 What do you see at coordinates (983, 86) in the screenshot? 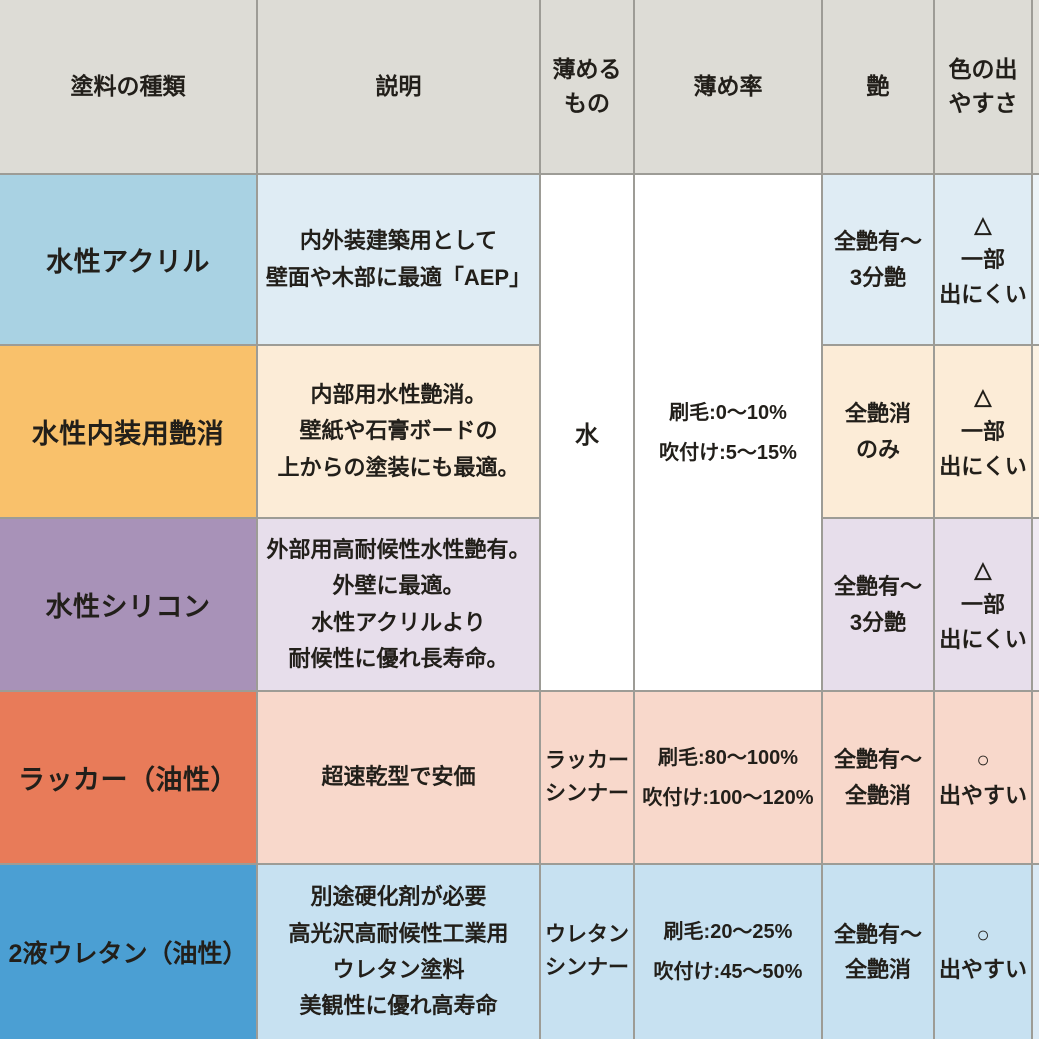
I see `header-color-ease: 色の出 やすさ` at bounding box center [983, 86].